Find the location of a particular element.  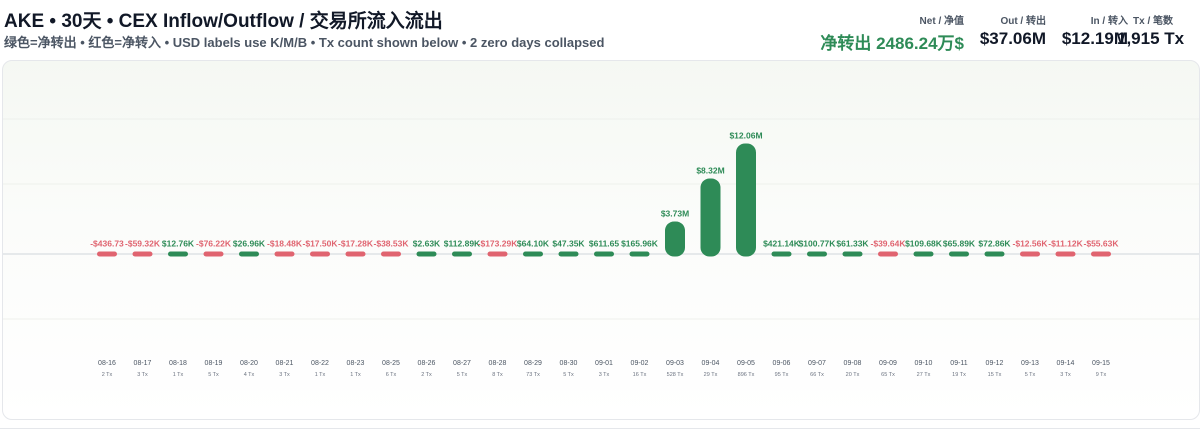

x-tick-08-27: 08-27 is located at coordinates (462, 363).